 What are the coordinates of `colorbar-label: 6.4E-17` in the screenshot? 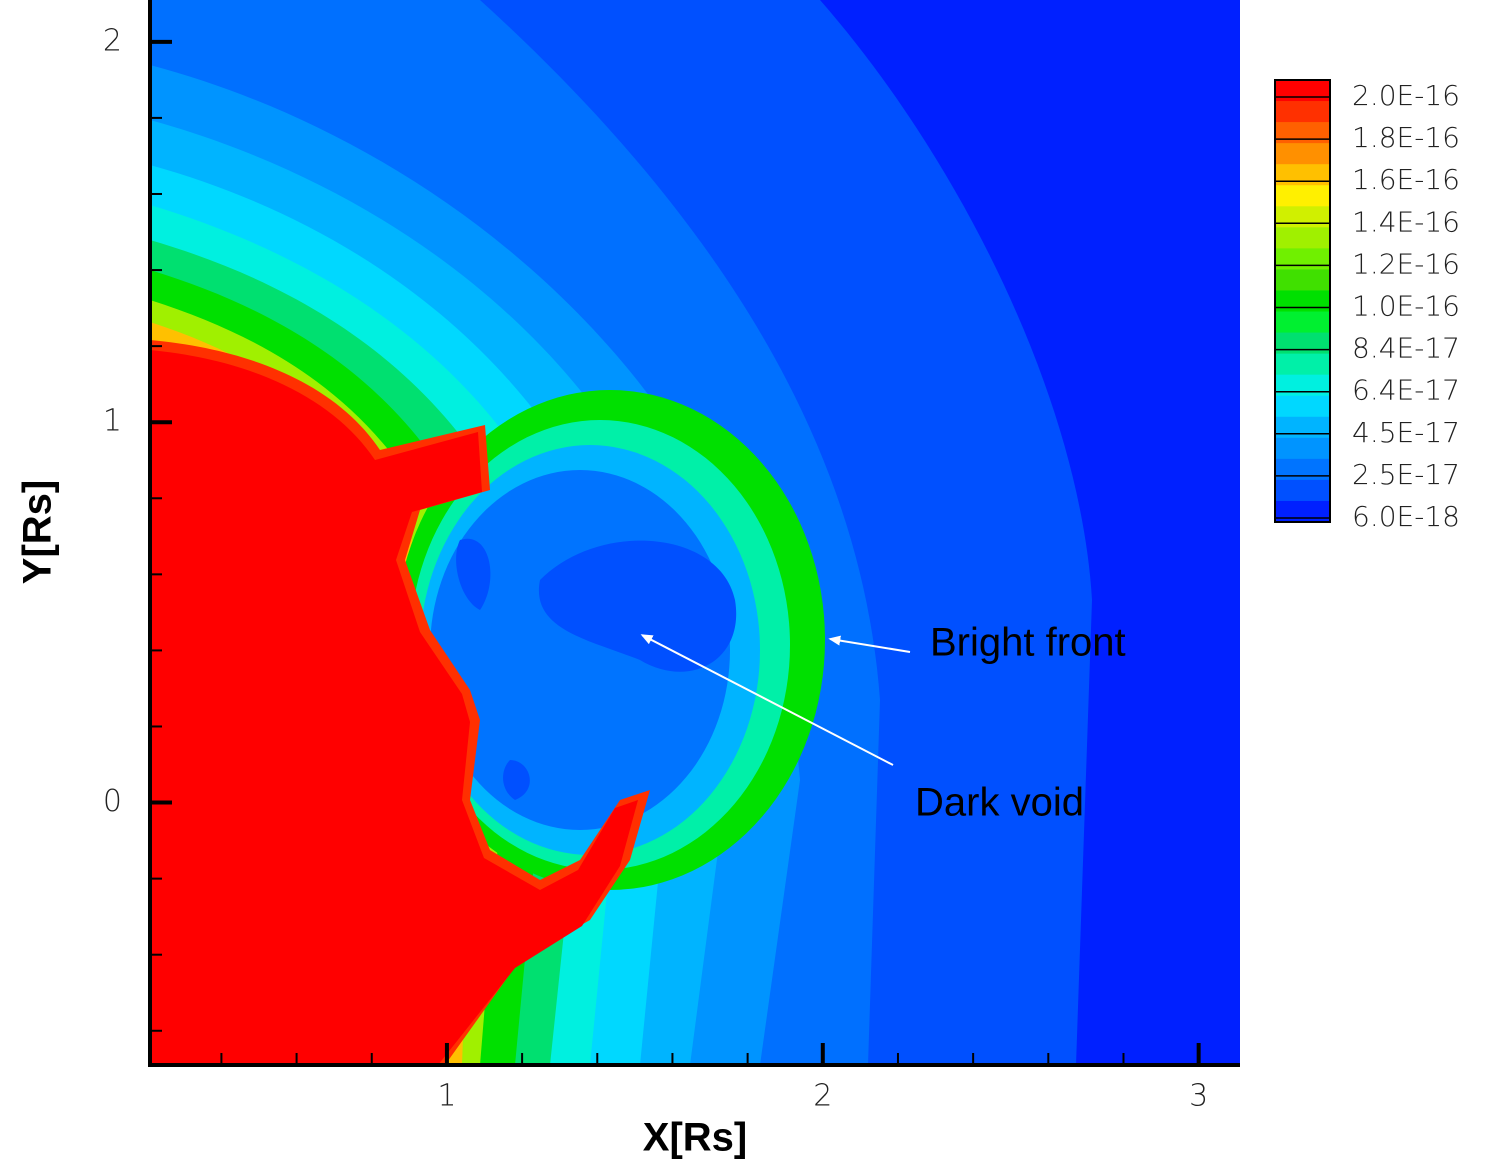 It's located at (1406, 390).